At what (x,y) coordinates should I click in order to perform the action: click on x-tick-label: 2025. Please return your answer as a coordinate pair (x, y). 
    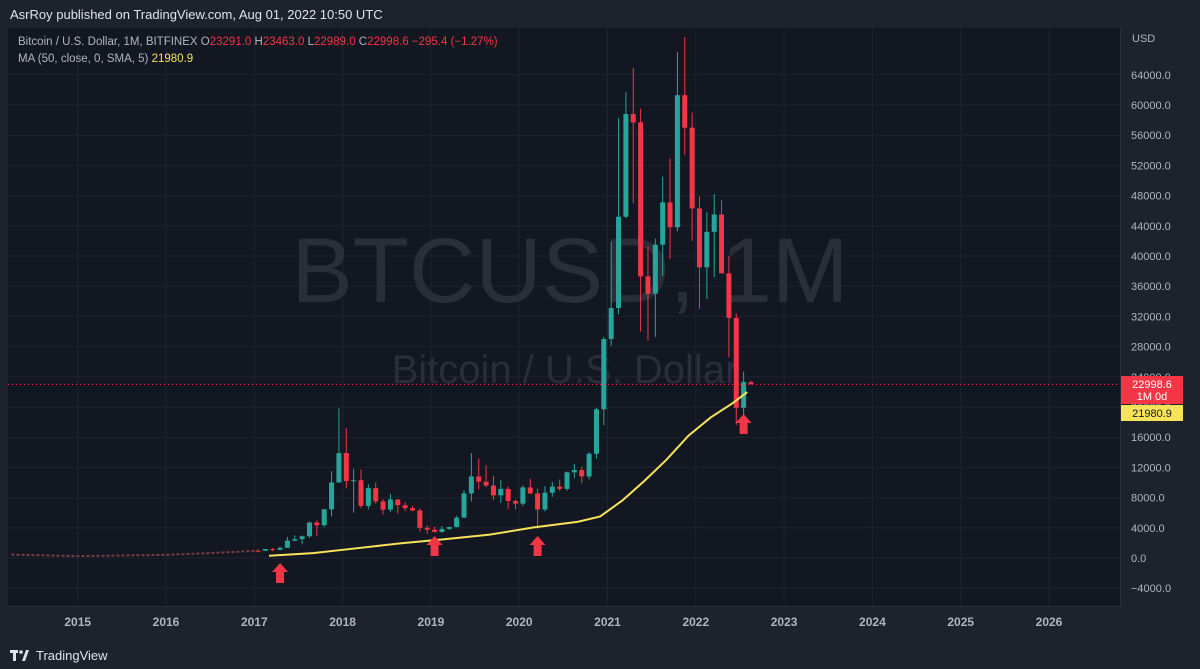
    Looking at the image, I should click on (960, 622).